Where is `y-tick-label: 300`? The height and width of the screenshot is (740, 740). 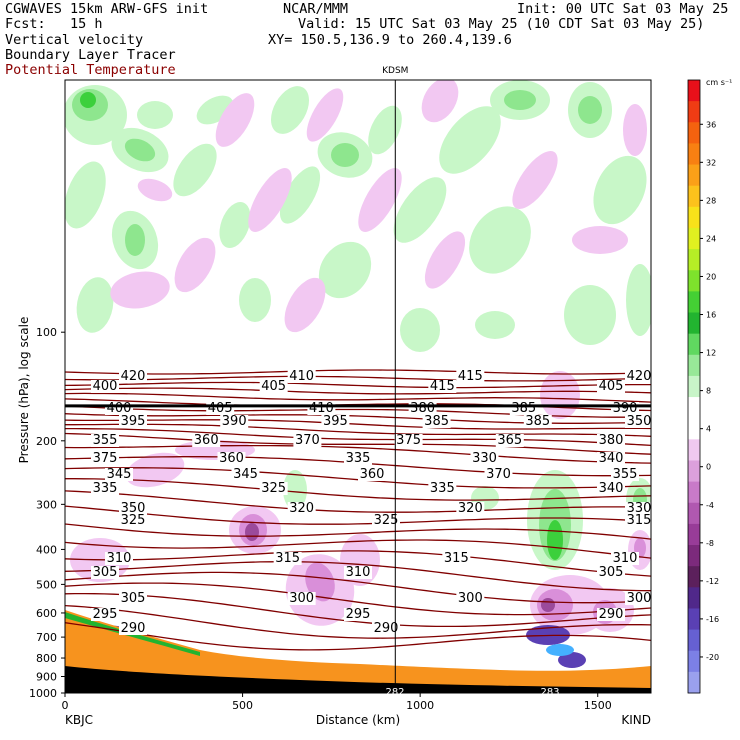 y-tick-label: 300 is located at coordinates (46, 504).